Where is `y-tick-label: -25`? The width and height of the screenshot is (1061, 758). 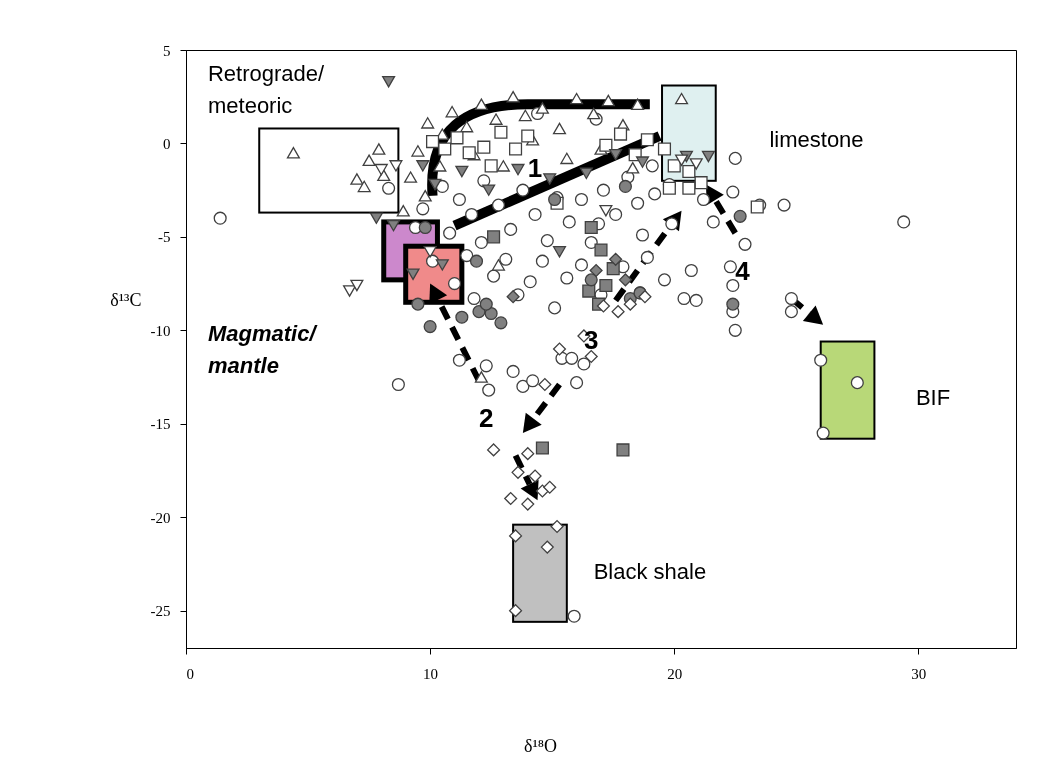 y-tick-label: -25 is located at coordinates (160, 611).